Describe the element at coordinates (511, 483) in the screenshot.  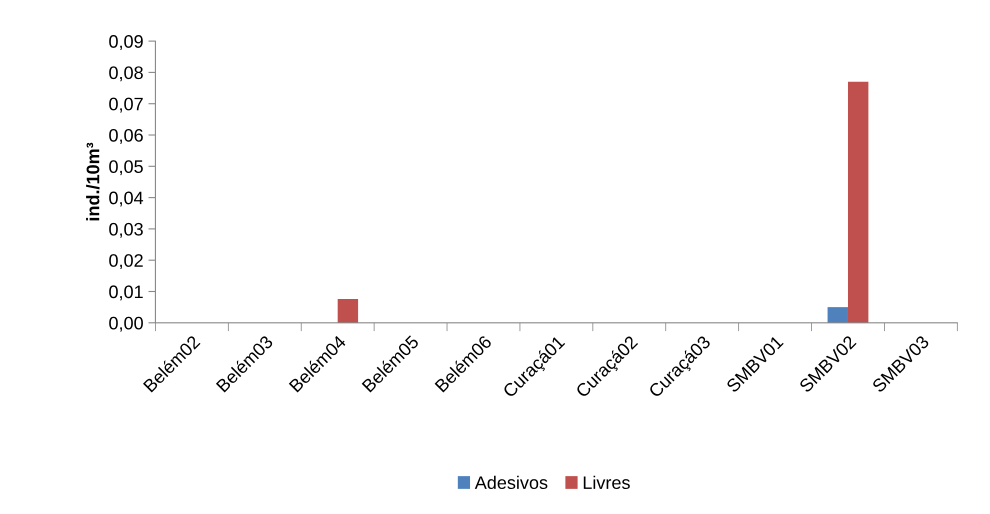
I see `legend-label: Adesivos` at that location.